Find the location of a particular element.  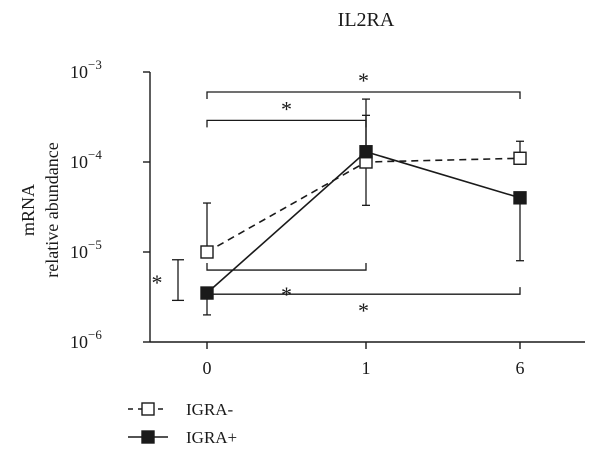

x-tick-label: 1 is located at coordinates (366, 368).